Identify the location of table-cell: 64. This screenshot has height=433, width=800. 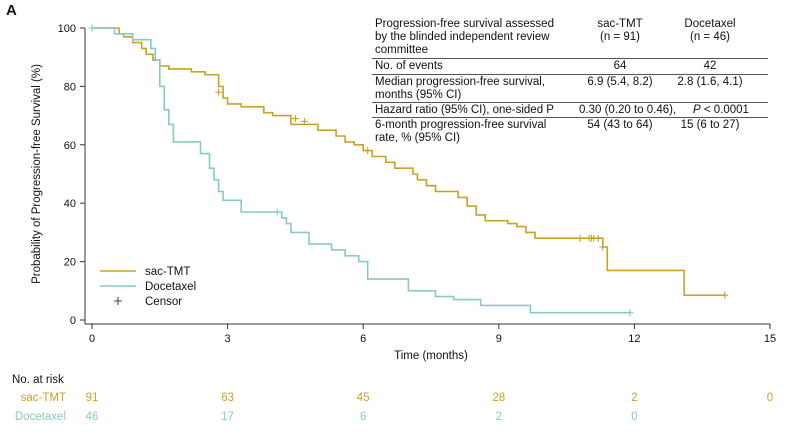
(620, 66).